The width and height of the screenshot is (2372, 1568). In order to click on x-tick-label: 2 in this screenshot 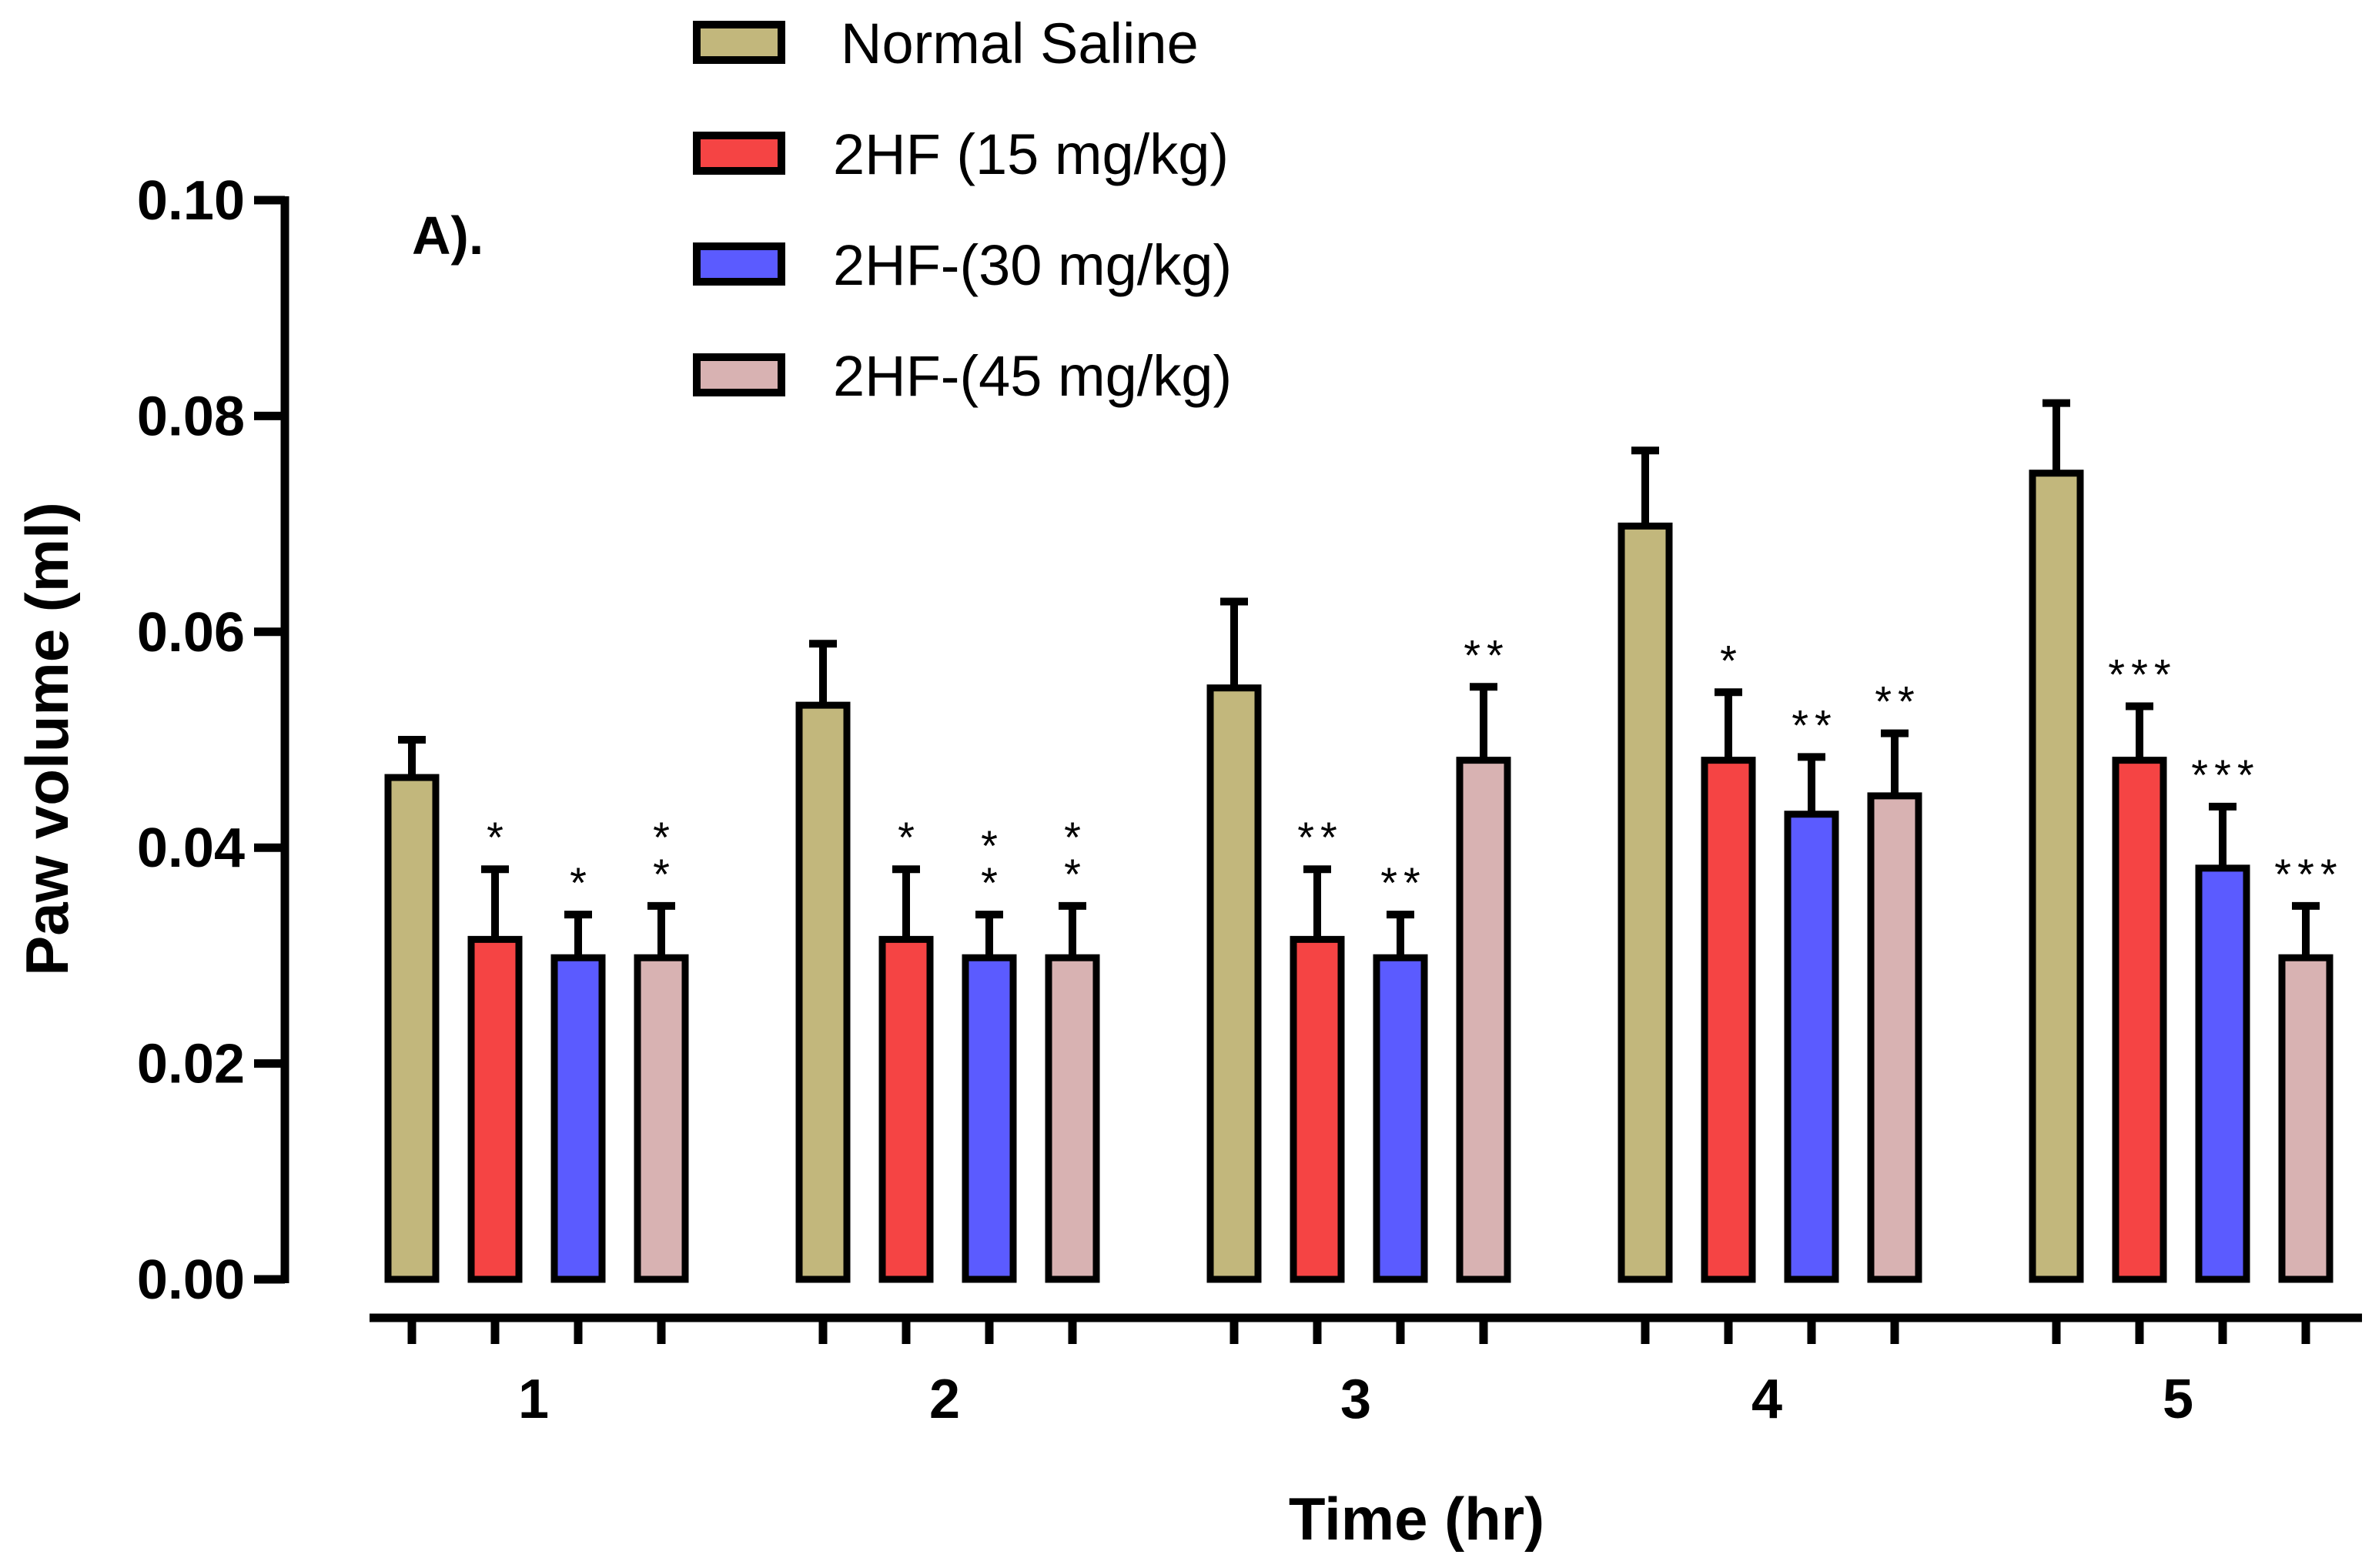, I will do `click(945, 1399)`.